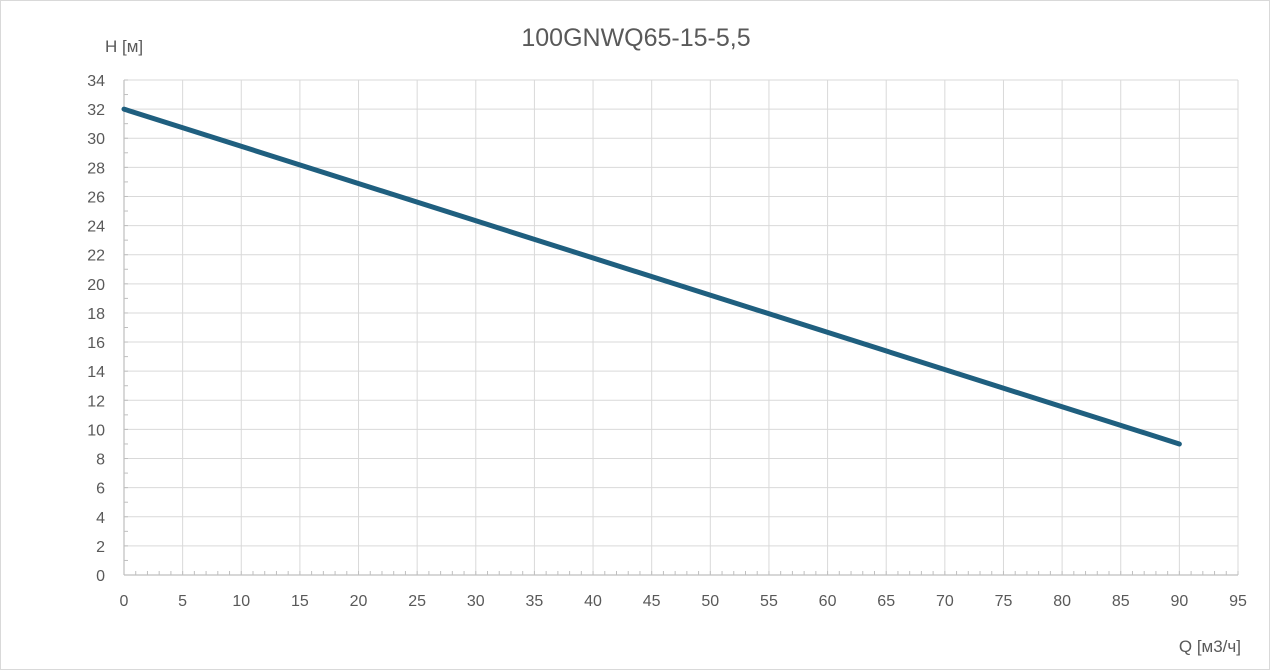 This screenshot has width=1270, height=671. I want to click on x-tick-label: 5, so click(182, 601).